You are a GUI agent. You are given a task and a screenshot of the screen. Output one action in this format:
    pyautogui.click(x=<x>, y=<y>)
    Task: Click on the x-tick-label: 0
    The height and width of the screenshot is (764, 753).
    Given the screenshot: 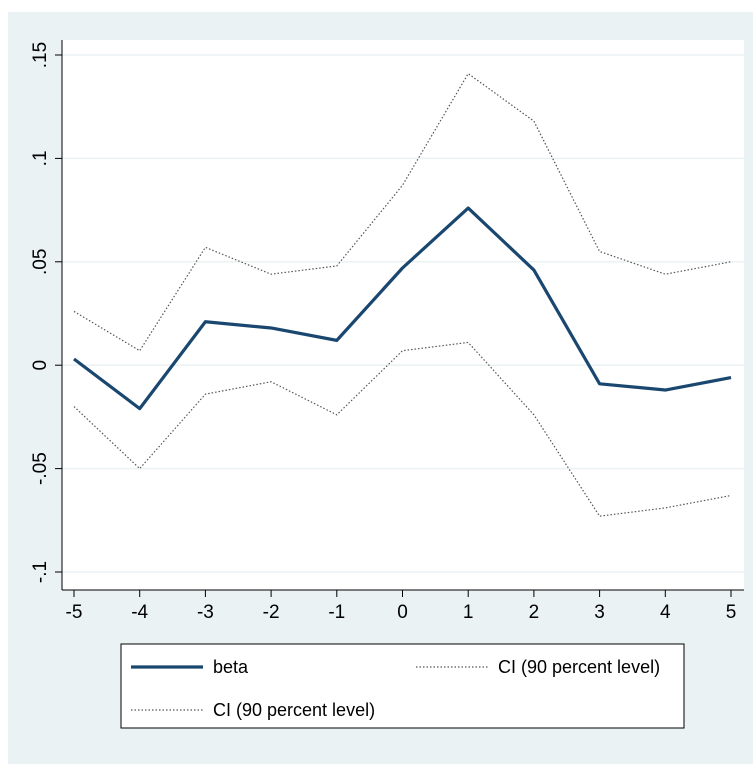 What is the action you would take?
    pyautogui.click(x=402, y=612)
    